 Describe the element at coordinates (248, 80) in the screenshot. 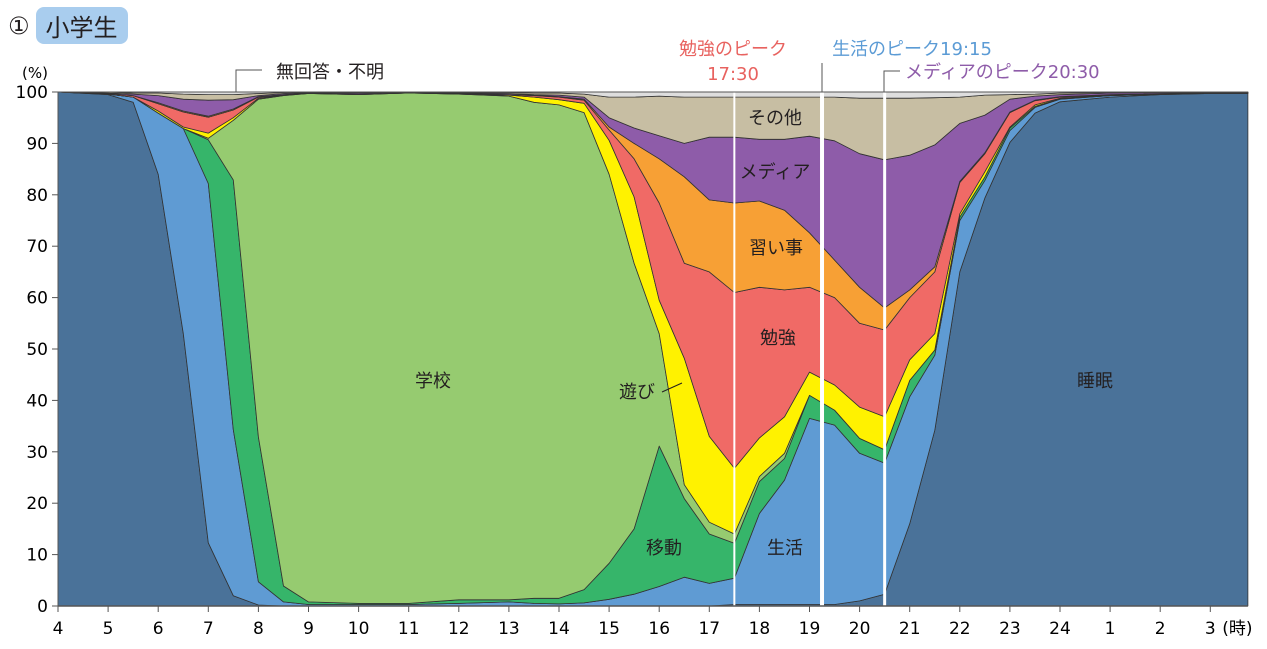

I see `unknown-leader` at that location.